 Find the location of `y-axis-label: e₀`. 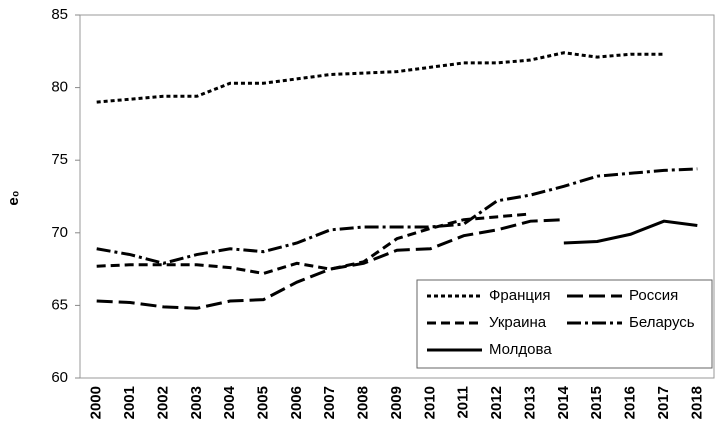

y-axis-label: e₀ is located at coordinates (13, 197).